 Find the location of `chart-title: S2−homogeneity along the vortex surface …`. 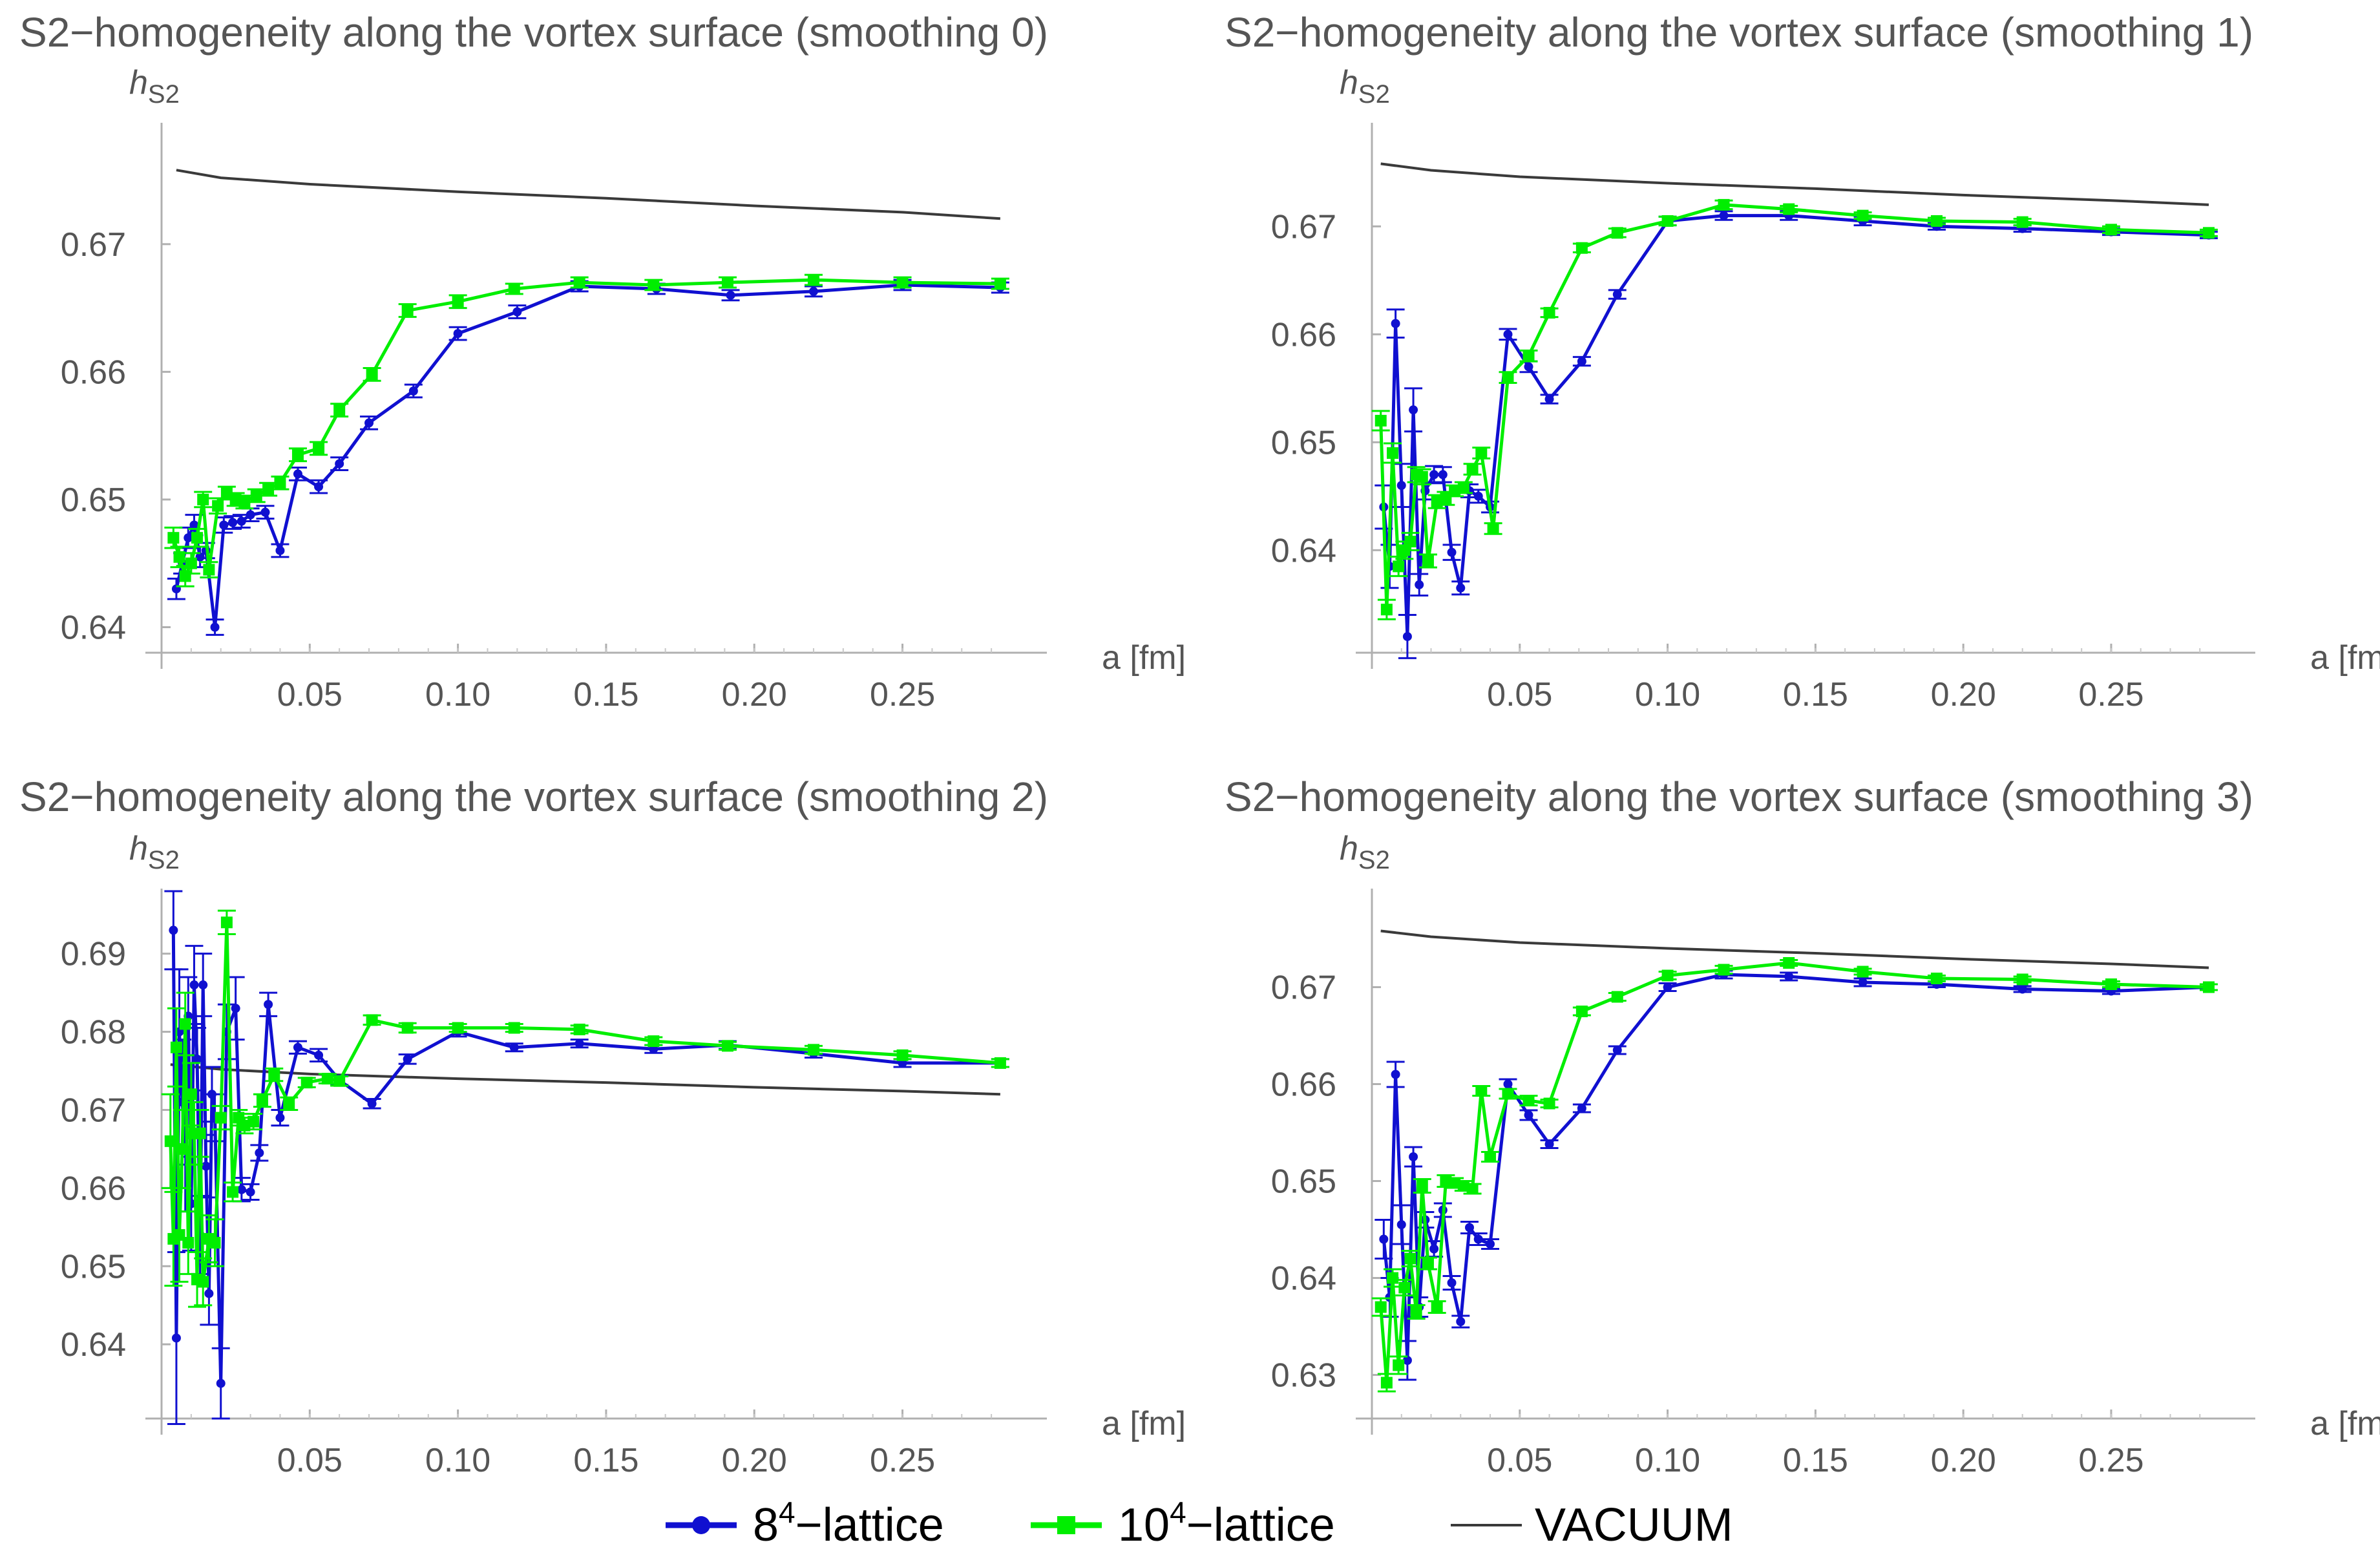

chart-title: S2−homogeneity along the vortex surface … is located at coordinates (1739, 33).